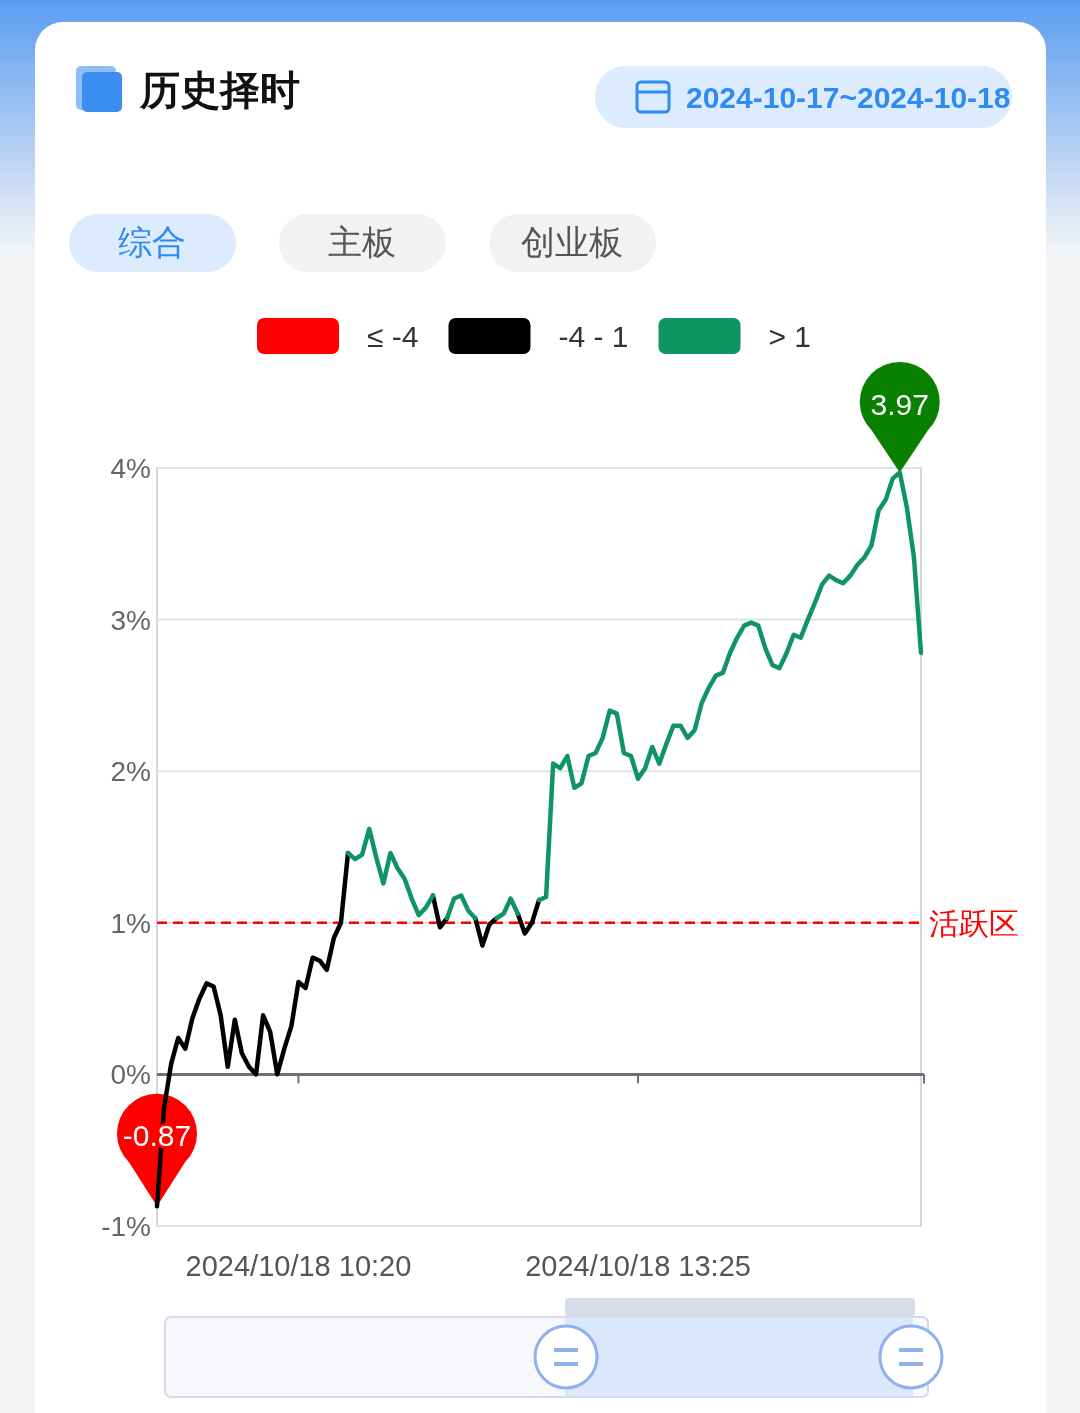  Describe the element at coordinates (126, 1226) in the screenshot. I see `y-tick-label: -1%` at that location.